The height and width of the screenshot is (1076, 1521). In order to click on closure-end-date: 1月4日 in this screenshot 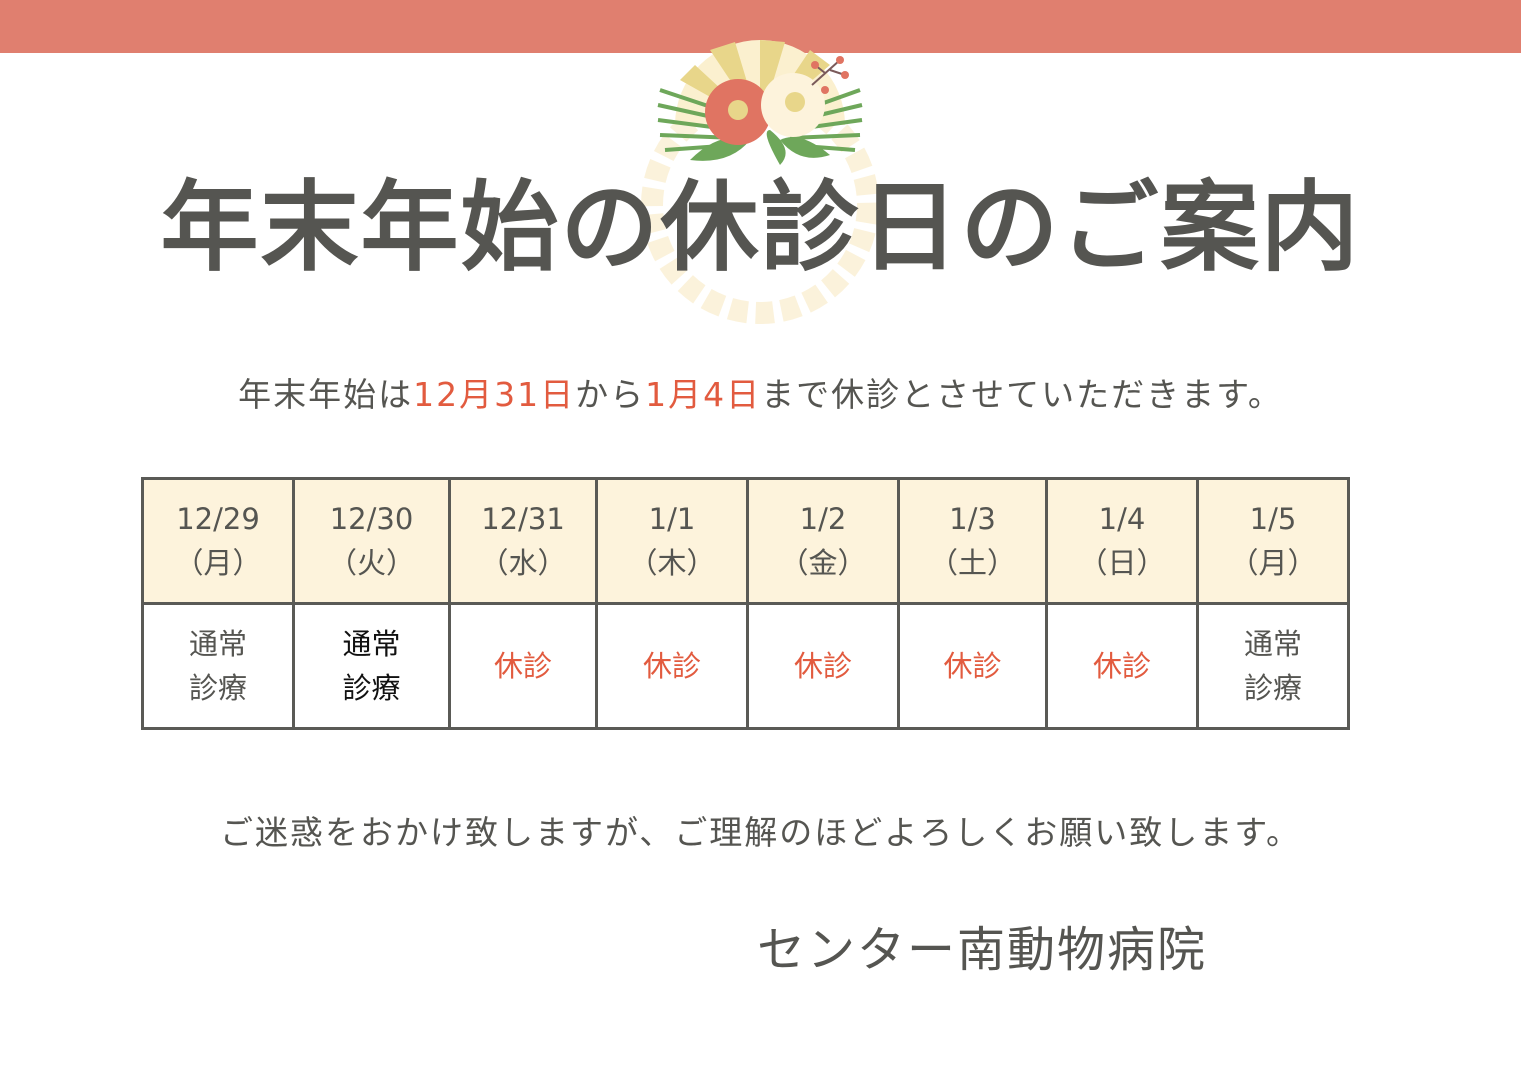, I will do `click(703, 394)`.